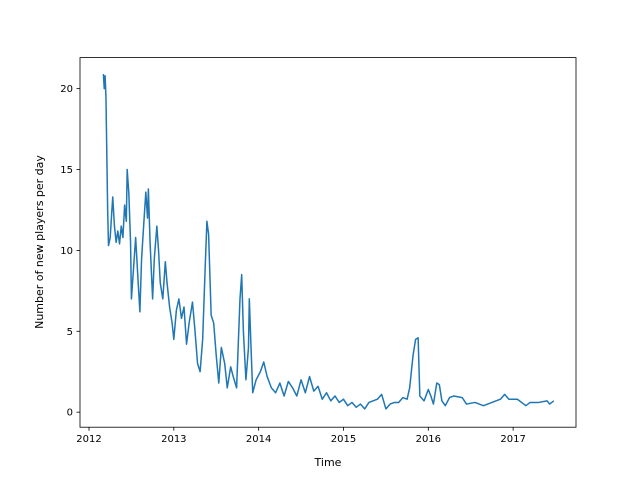 This screenshot has width=640, height=480. Describe the element at coordinates (343, 439) in the screenshot. I see `x-tick-label: 2015` at that location.